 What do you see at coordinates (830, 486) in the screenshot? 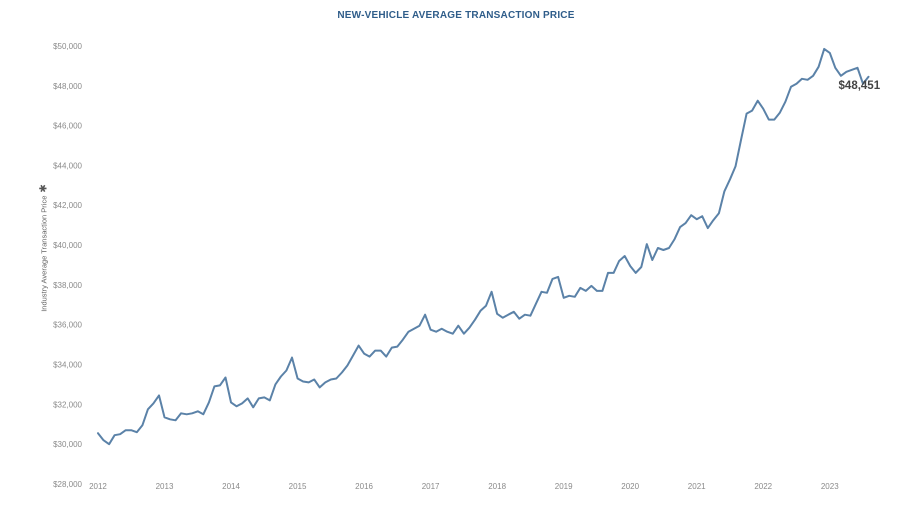
I see `x-tick-label: 2023` at bounding box center [830, 486].